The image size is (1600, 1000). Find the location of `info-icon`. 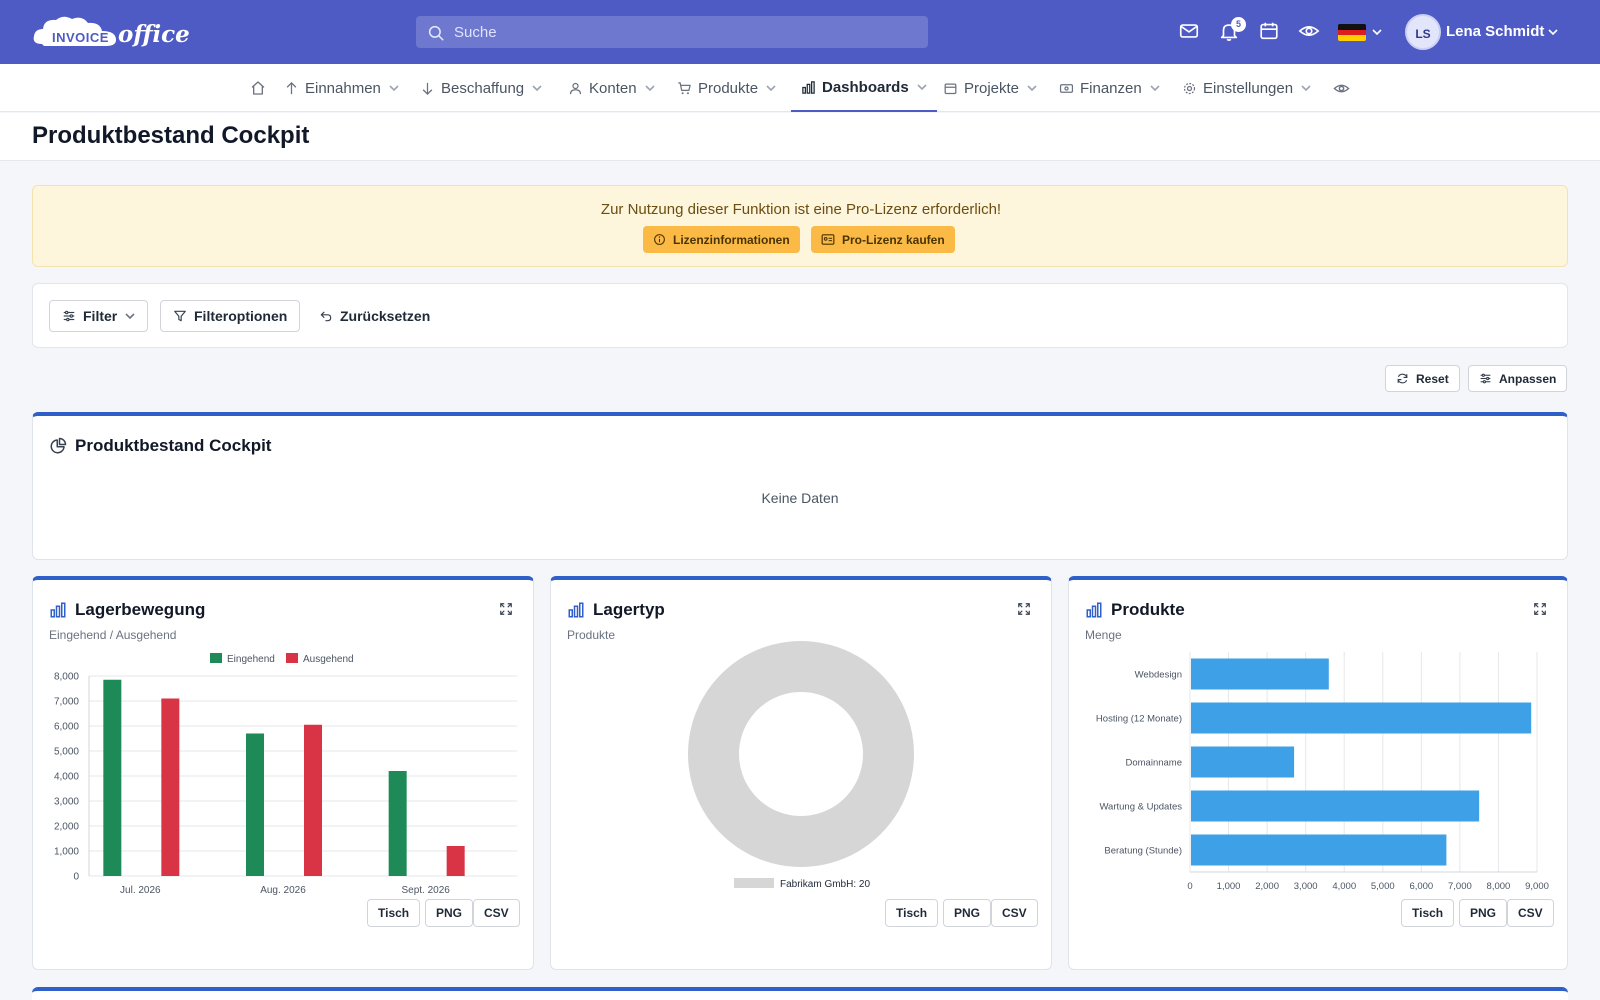

info-icon is located at coordinates (659, 239).